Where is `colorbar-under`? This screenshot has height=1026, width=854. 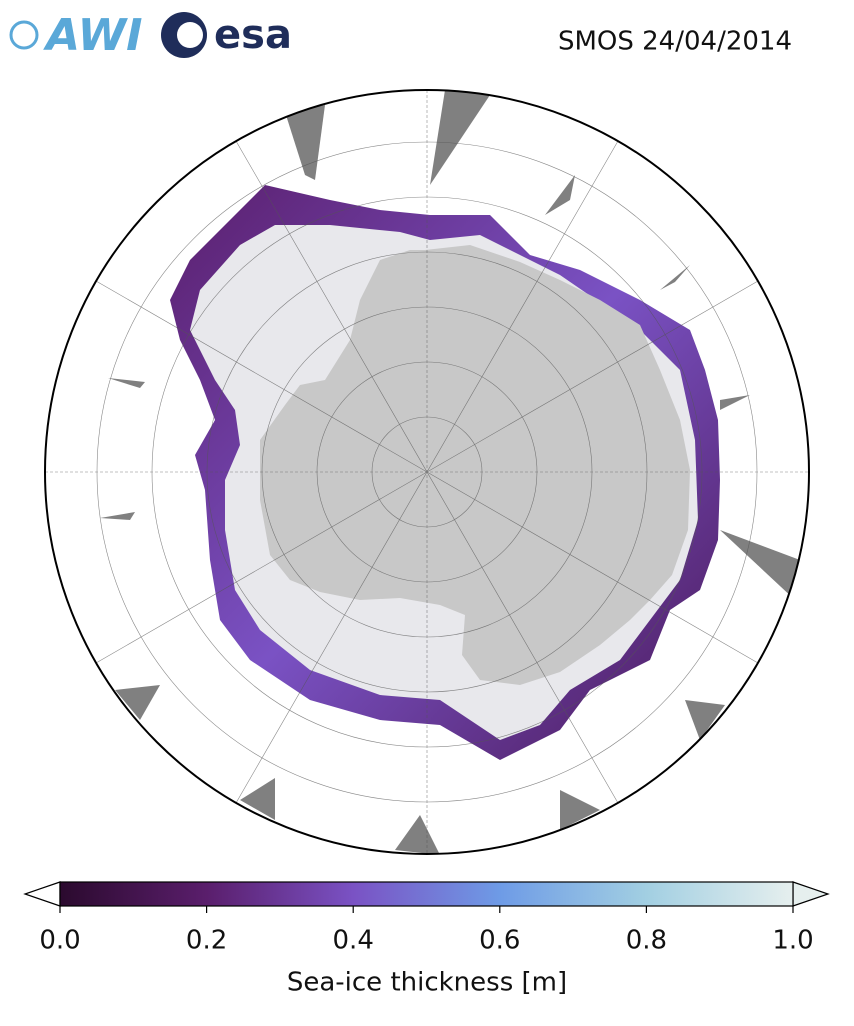 colorbar-under is located at coordinates (42, 894).